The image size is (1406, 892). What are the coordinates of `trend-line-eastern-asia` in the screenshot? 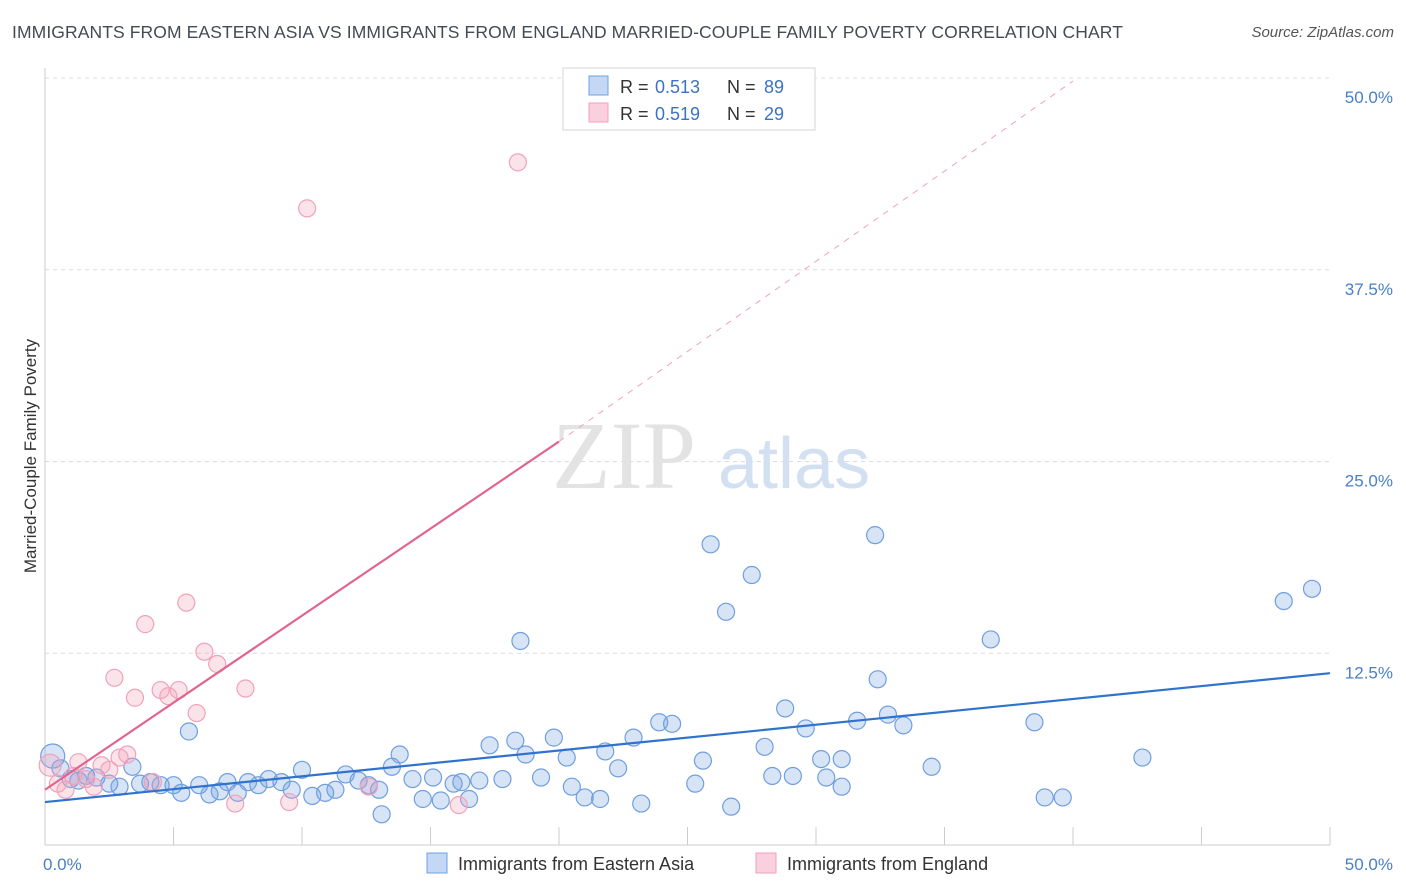 It's located at (687, 738).